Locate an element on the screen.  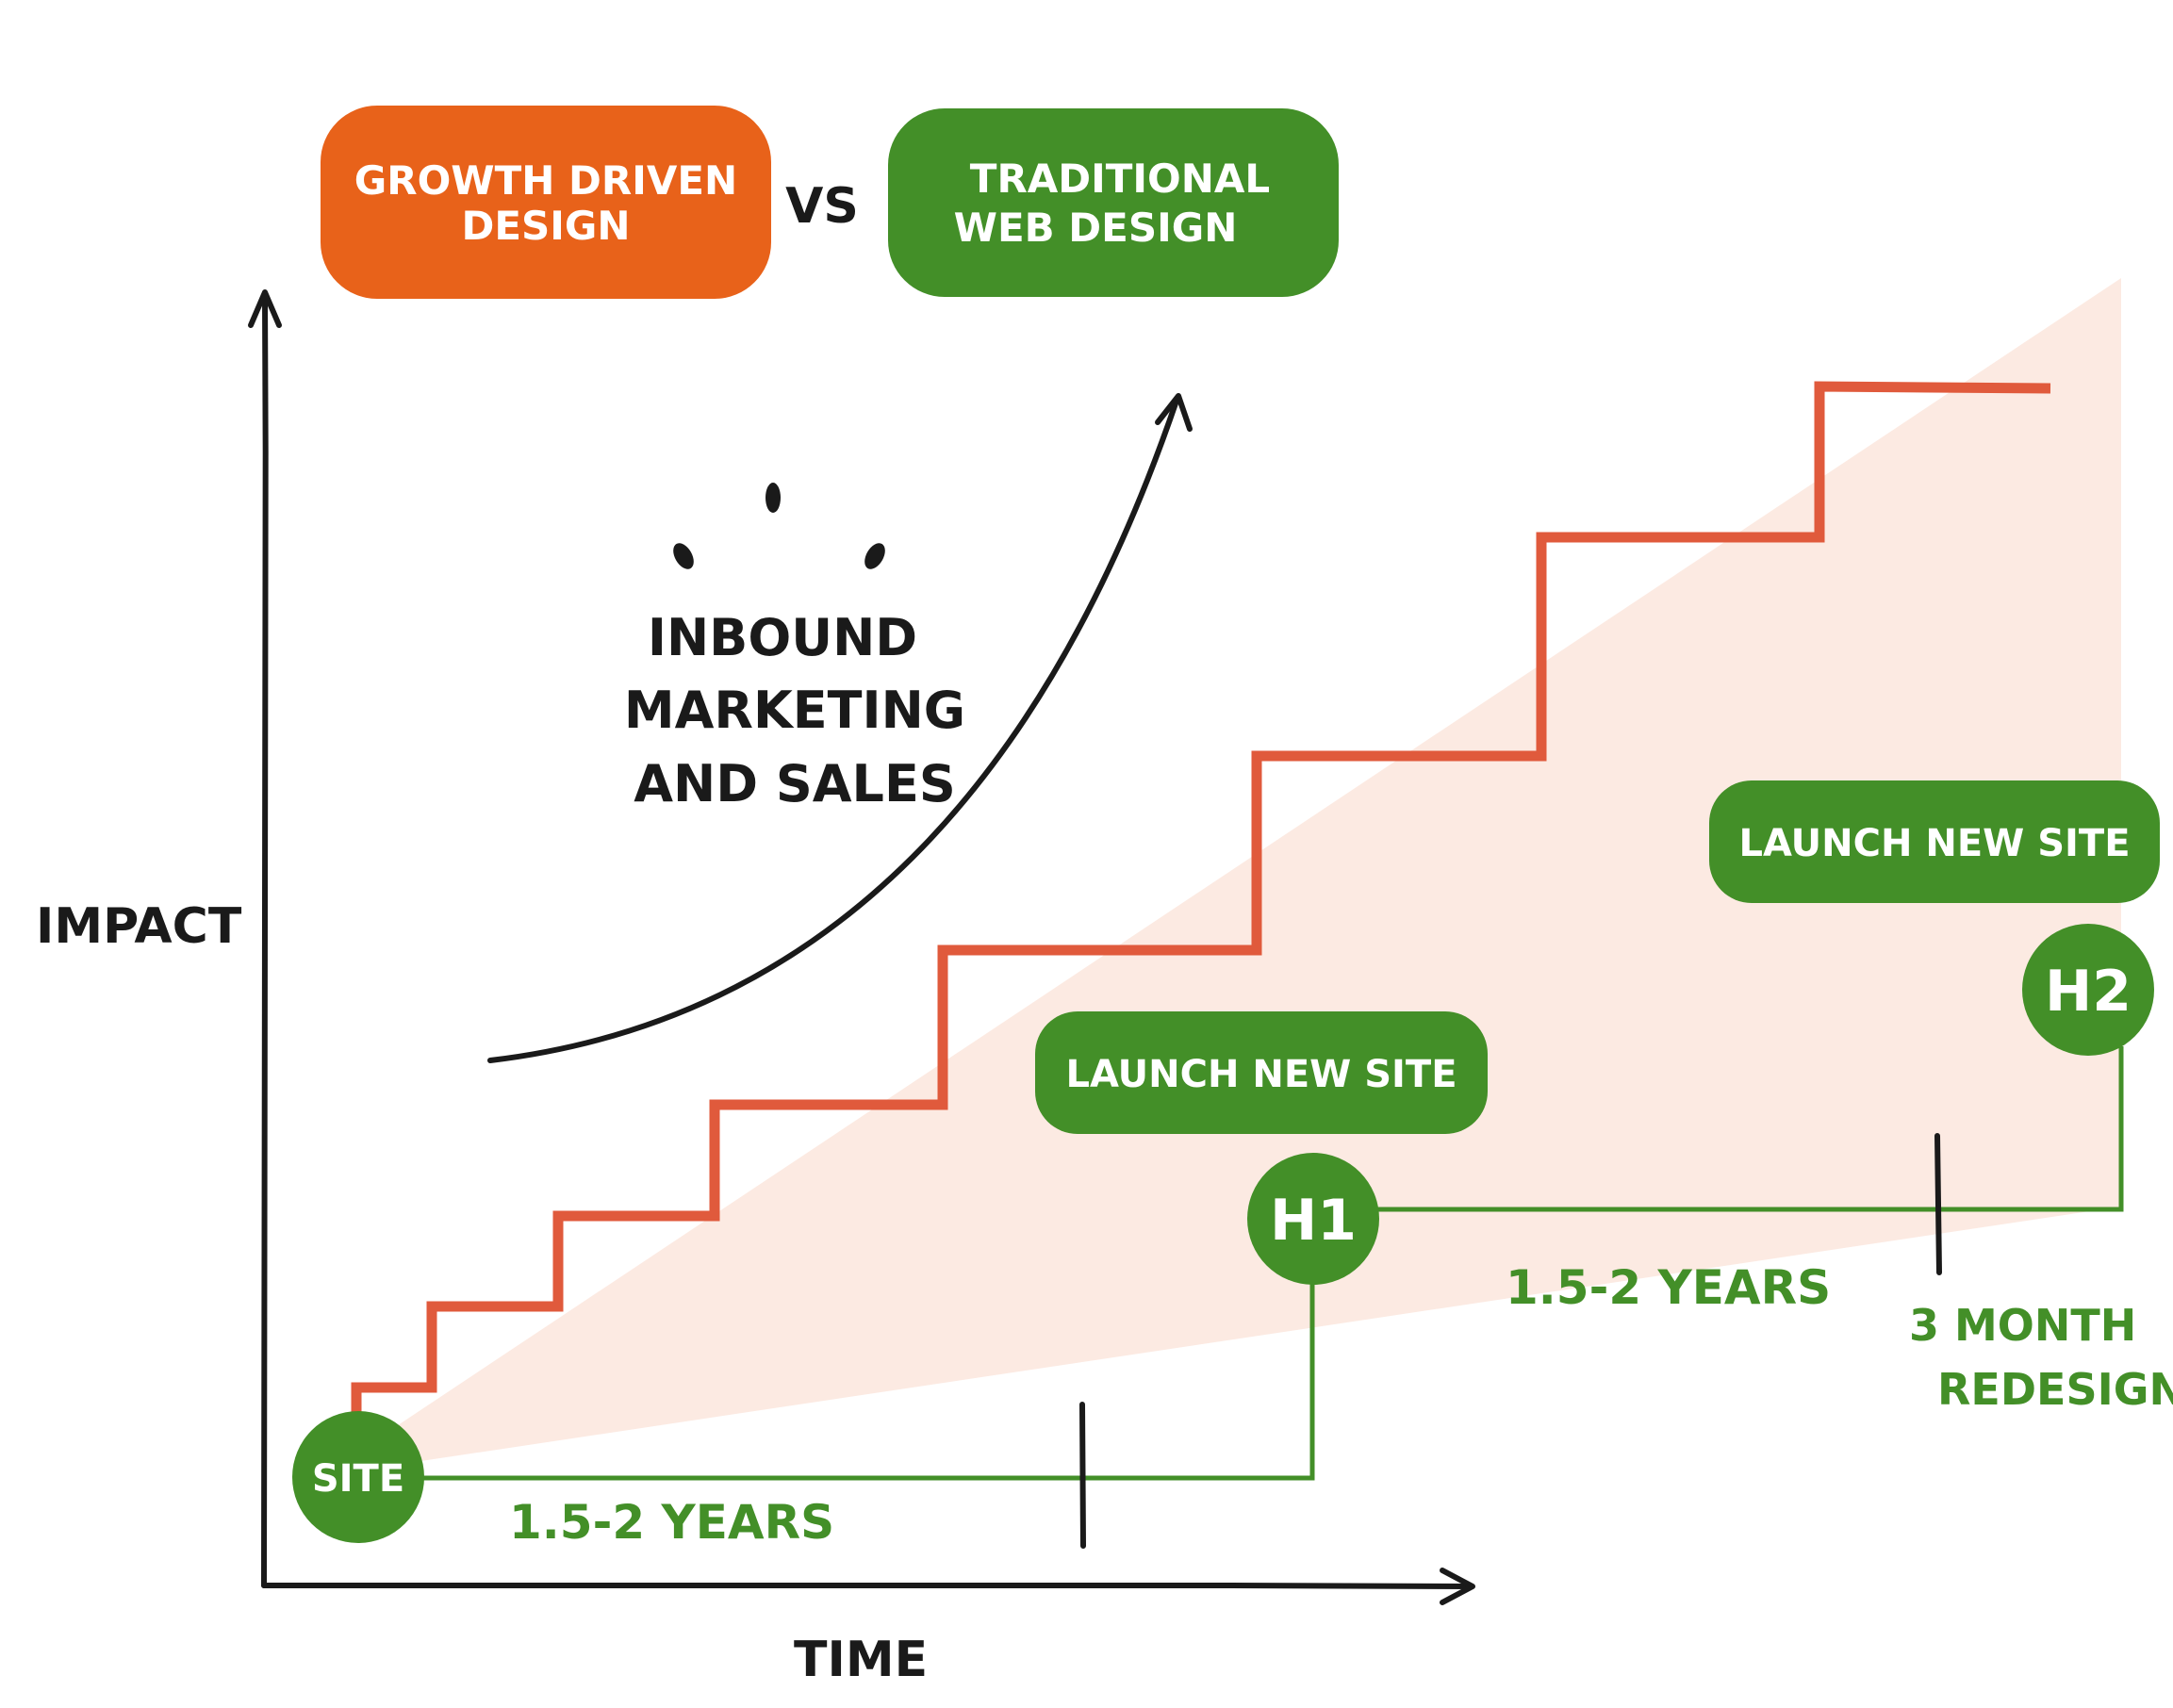
x-axis-line is located at coordinates (867, 1586).